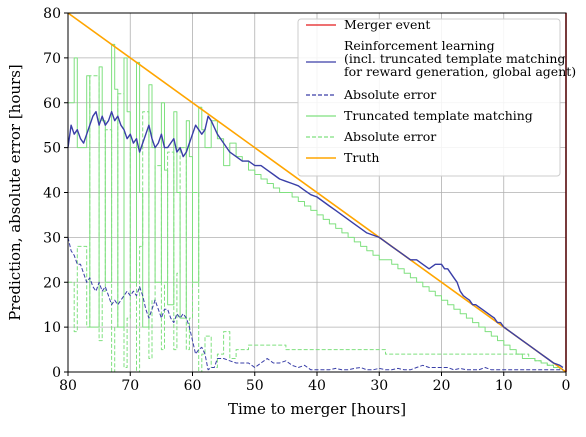 The width and height of the screenshot is (586, 437). What do you see at coordinates (454, 58) in the screenshot?
I see `legend-label-rl: (incl. truncated template matching` at bounding box center [454, 58].